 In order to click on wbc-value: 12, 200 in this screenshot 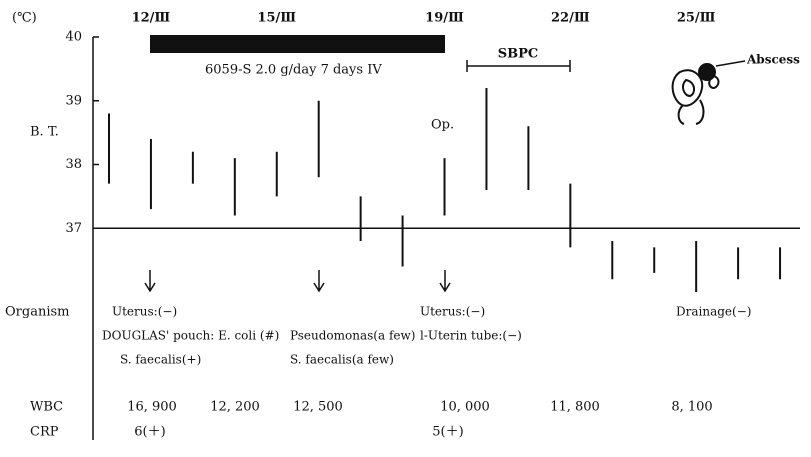, I will do `click(235, 407)`.